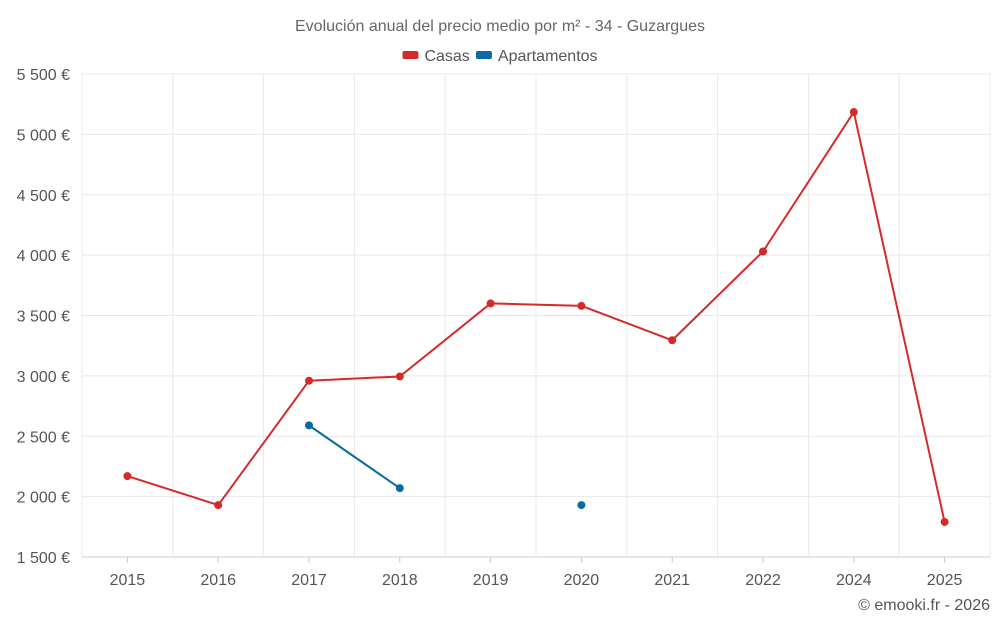 The height and width of the screenshot is (625, 1000). I want to click on series-line-apartamentos, so click(354, 456).